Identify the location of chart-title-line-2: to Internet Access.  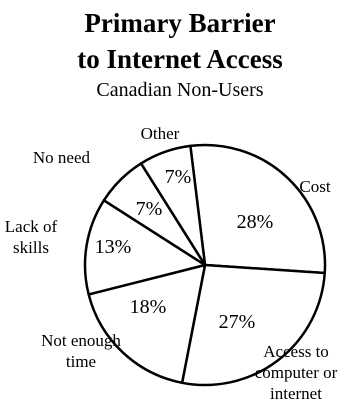
(179, 59).